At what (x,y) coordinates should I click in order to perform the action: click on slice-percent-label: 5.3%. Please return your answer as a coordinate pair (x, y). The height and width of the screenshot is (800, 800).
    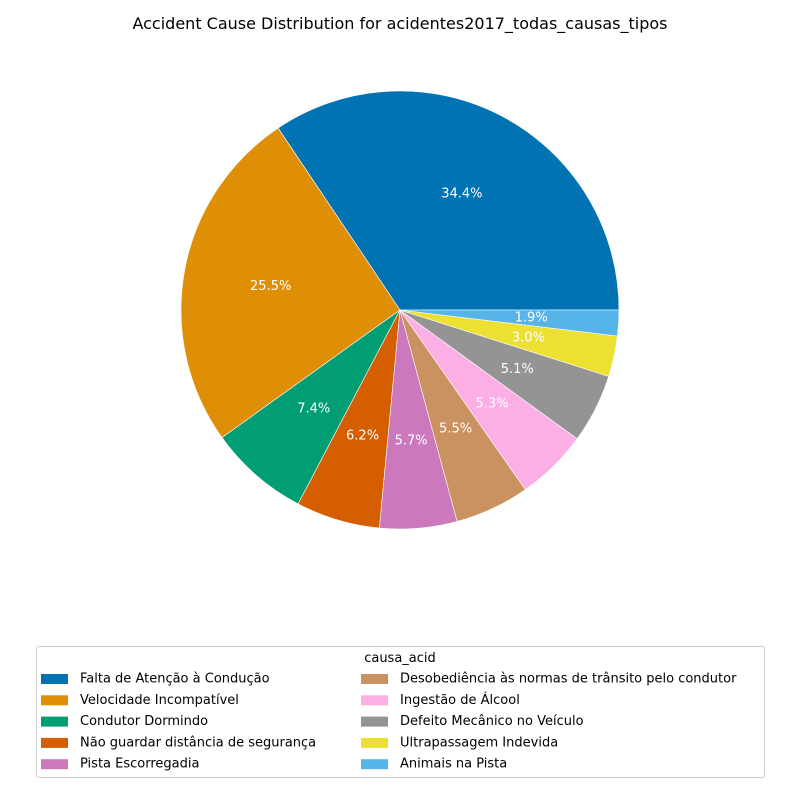
    Looking at the image, I should click on (492, 403).